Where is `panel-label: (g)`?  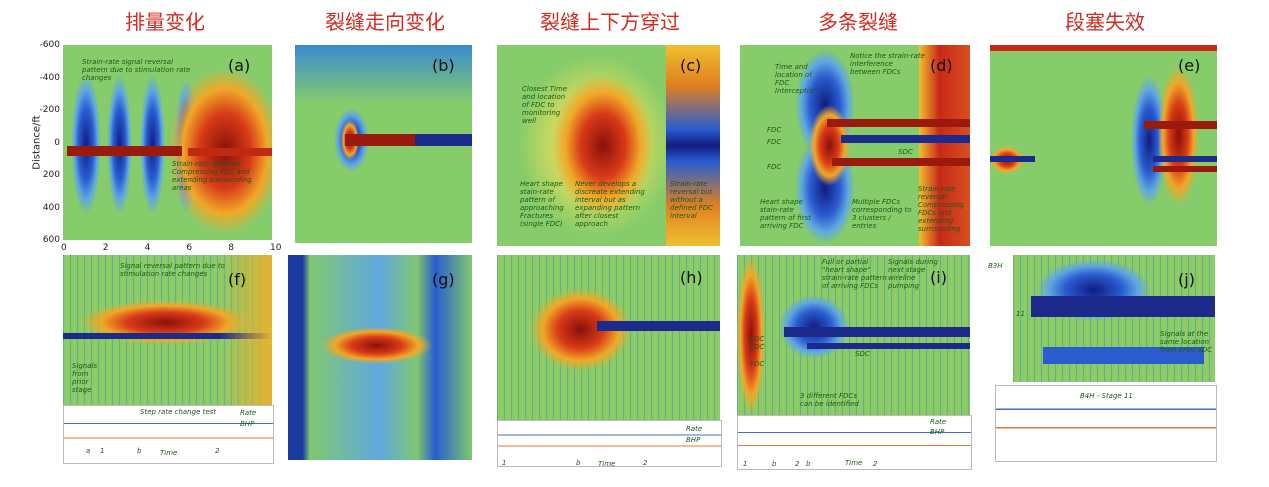 panel-label: (g) is located at coordinates (443, 279).